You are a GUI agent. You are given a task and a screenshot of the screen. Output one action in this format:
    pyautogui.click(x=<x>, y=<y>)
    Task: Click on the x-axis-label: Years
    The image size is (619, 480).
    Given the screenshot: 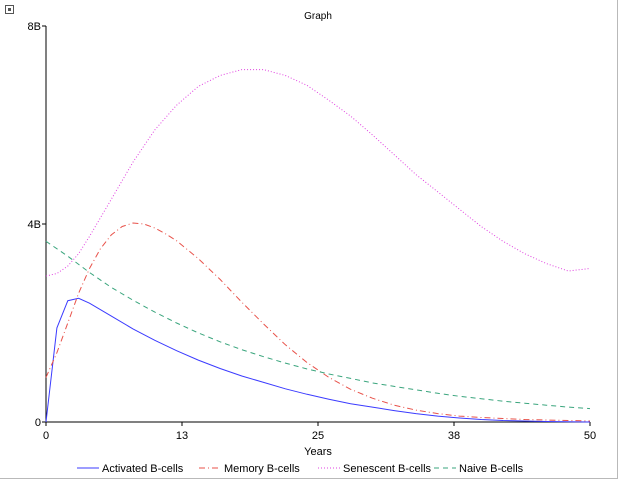 What is the action you would take?
    pyautogui.click(x=318, y=452)
    